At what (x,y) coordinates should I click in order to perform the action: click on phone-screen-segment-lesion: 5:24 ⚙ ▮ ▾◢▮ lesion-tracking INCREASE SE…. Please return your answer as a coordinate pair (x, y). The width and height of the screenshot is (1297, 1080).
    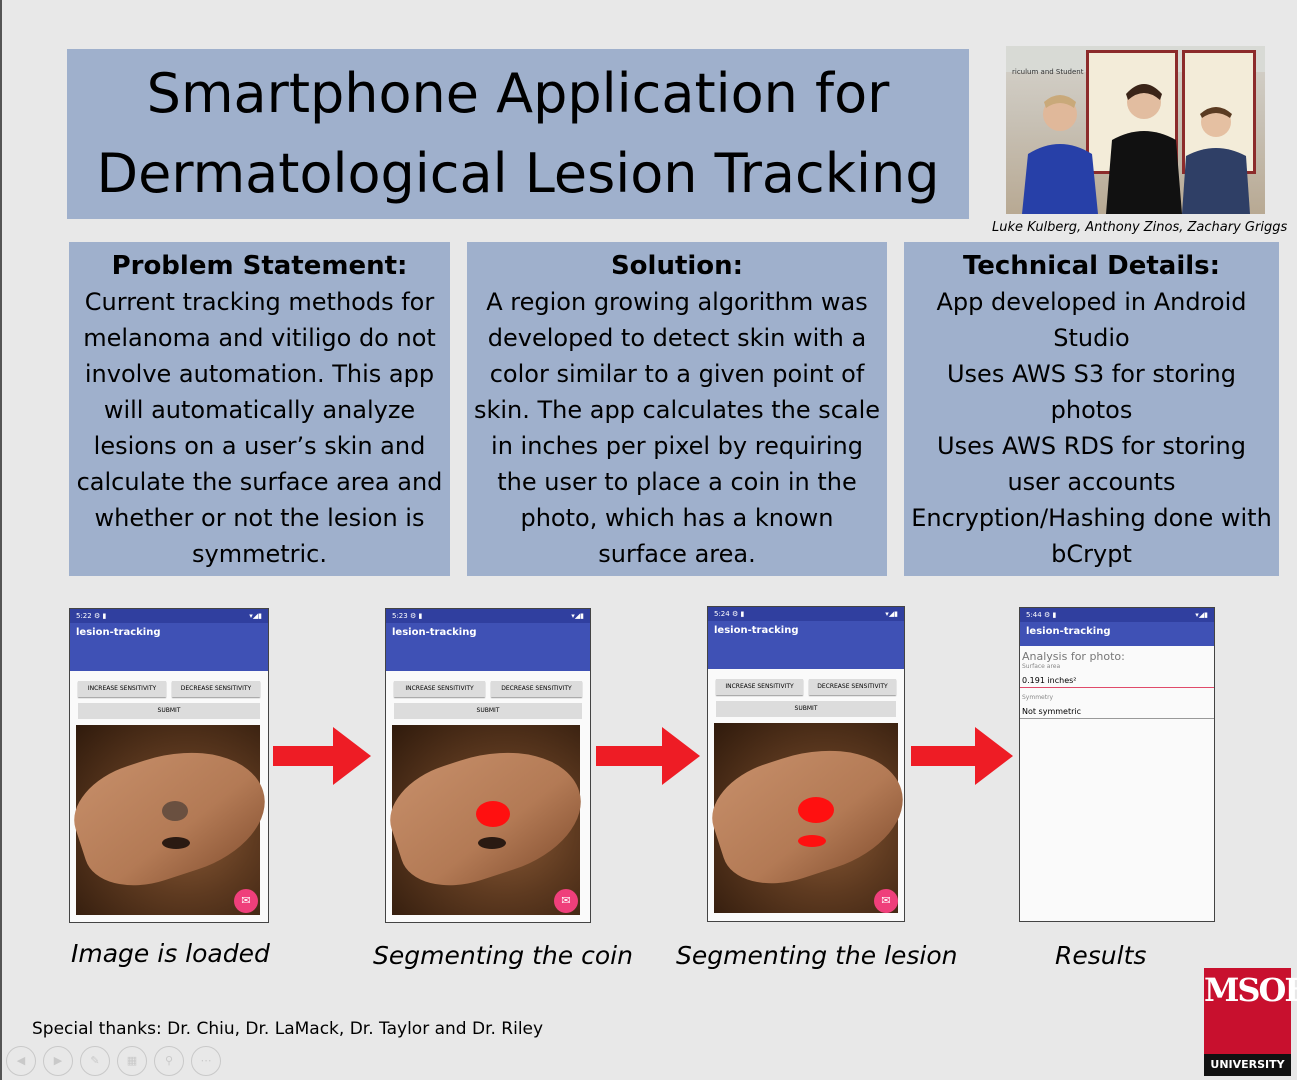
    Looking at the image, I should click on (806, 764).